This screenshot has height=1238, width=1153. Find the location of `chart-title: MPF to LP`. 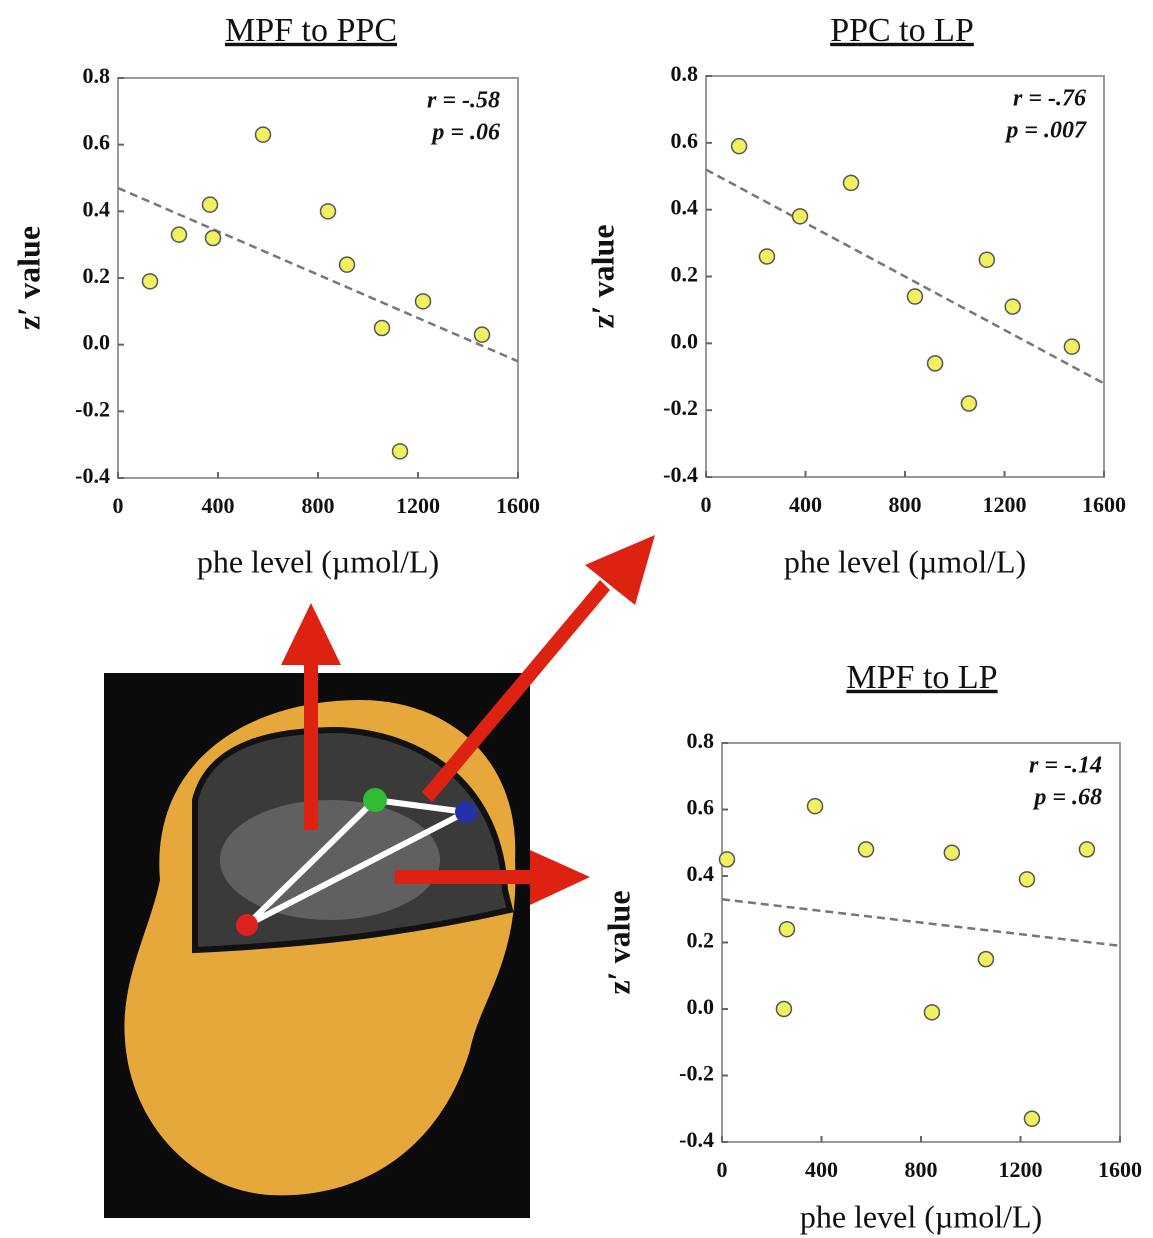

chart-title: MPF to LP is located at coordinates (921, 677).